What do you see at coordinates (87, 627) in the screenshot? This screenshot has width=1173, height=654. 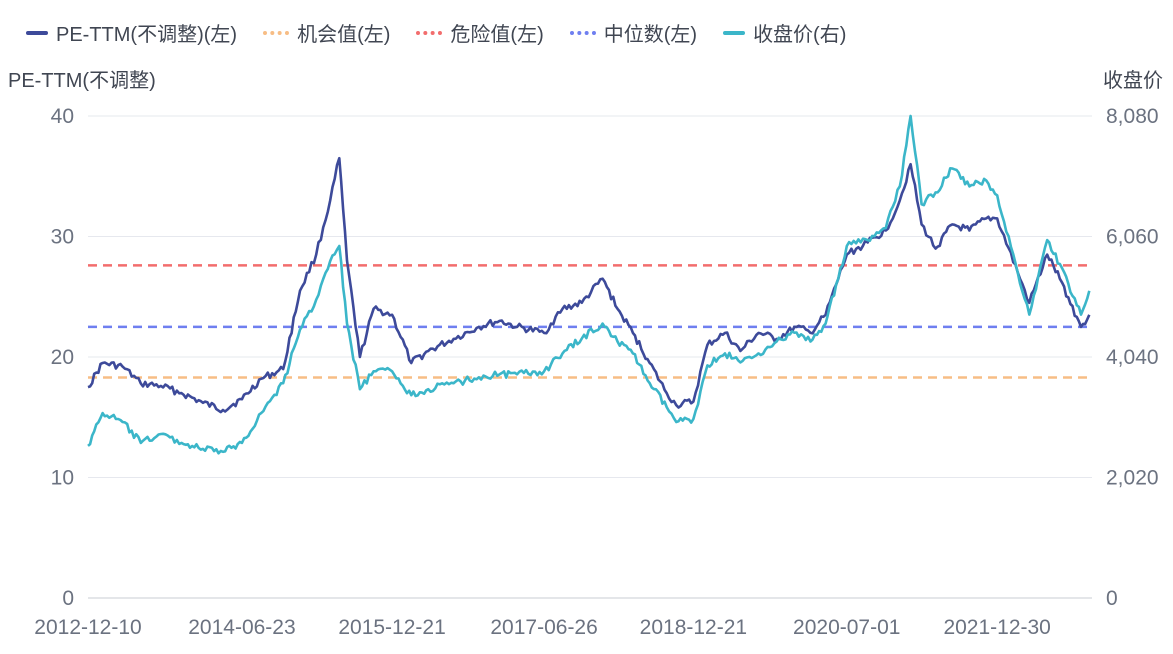 I see `x-tick-label: 2012-12-10` at bounding box center [87, 627].